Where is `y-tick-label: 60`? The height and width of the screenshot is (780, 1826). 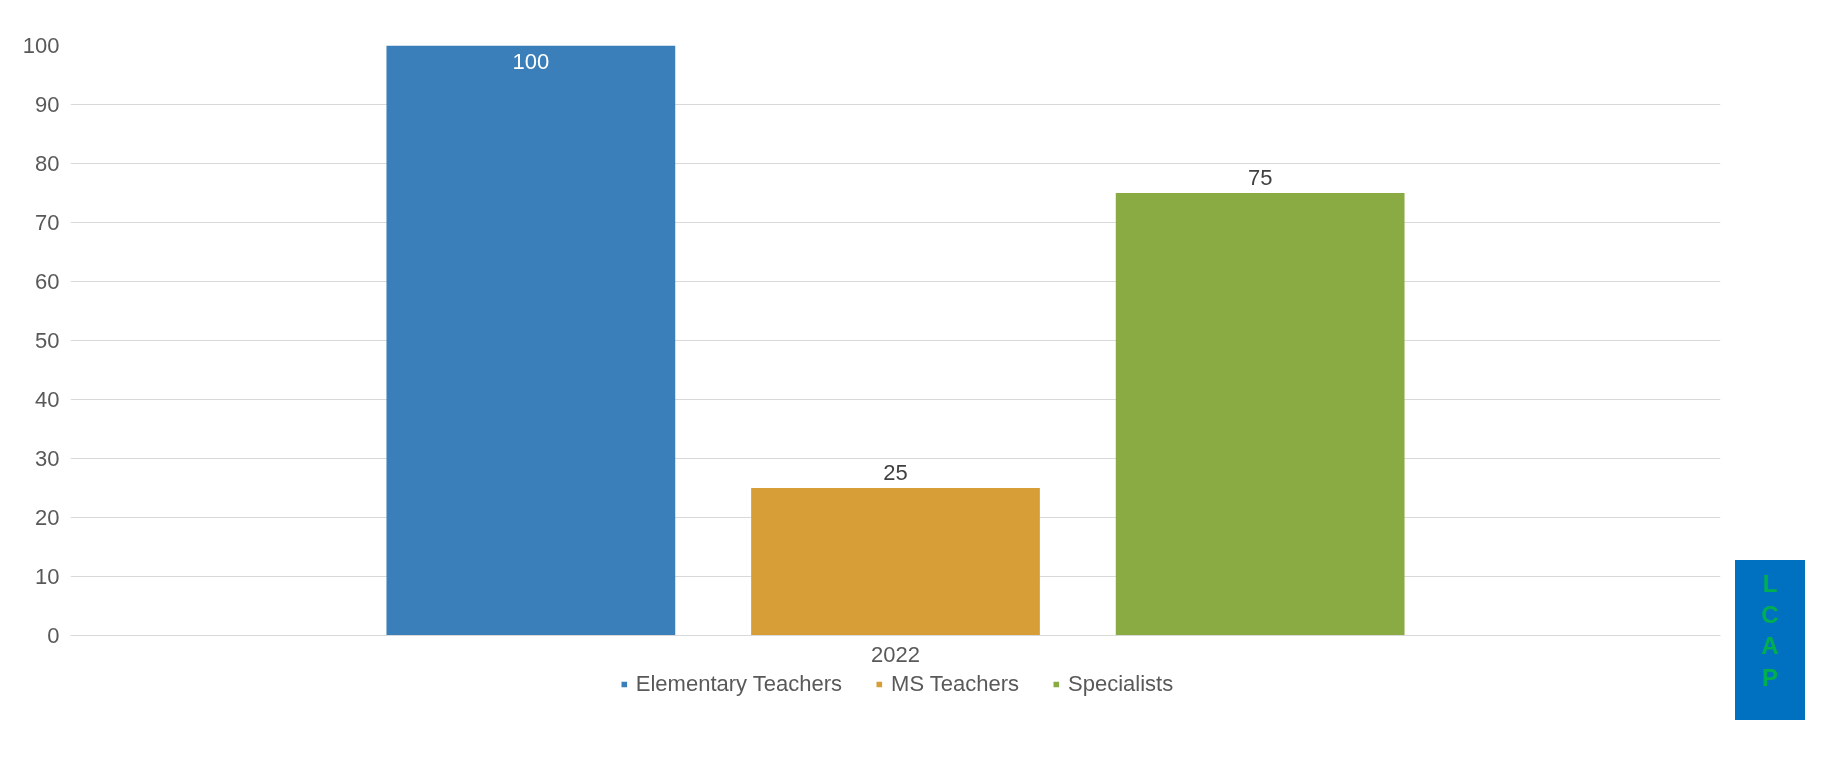 y-tick-label: 60 is located at coordinates (47, 281).